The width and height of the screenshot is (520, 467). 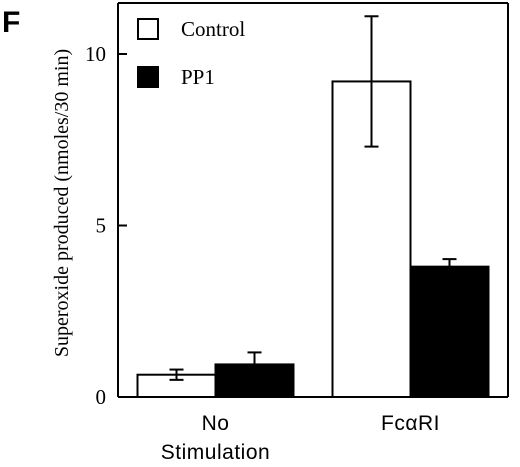 I want to click on y-tick-label: 5, so click(x=101, y=226).